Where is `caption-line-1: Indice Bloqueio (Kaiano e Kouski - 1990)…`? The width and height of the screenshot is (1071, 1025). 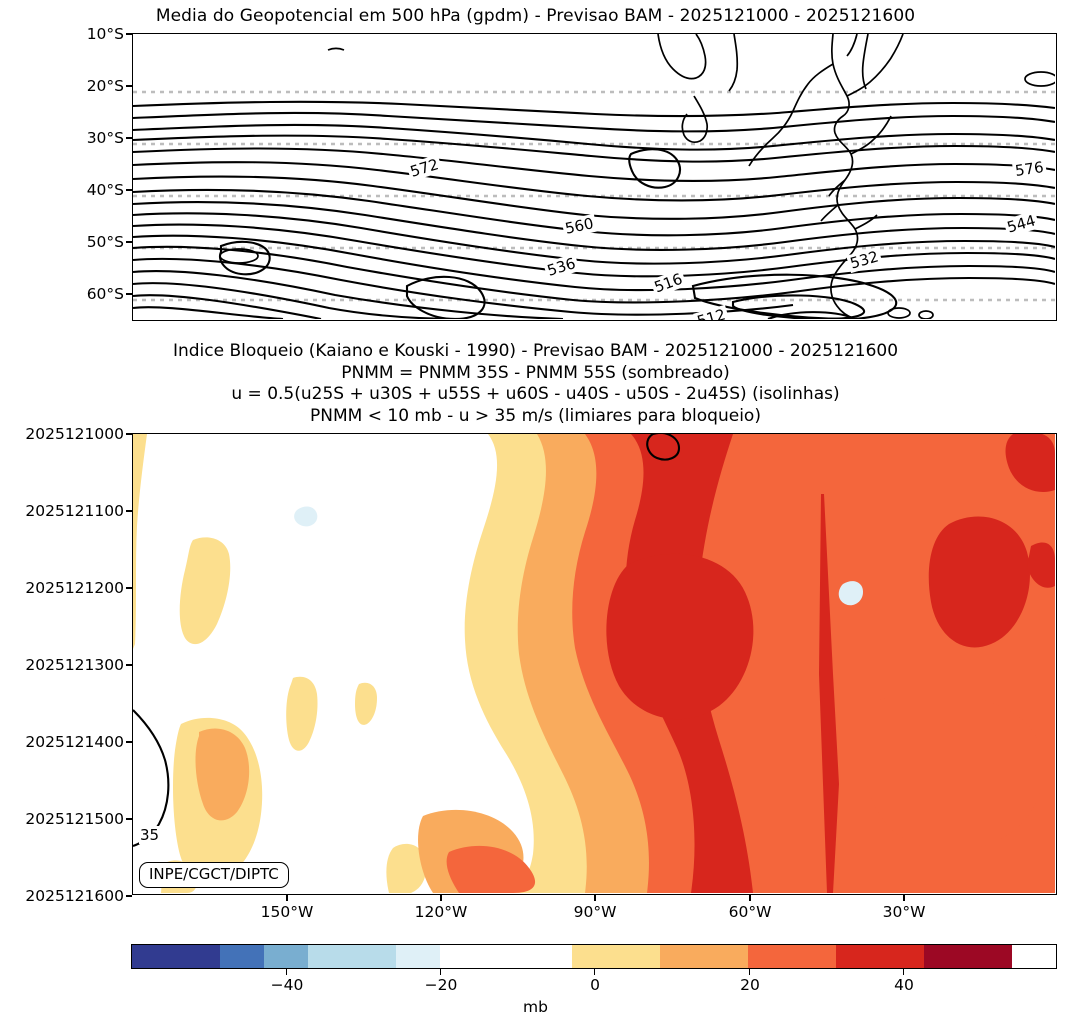
caption-line-1: Indice Bloqueio (Kaiano e Kouski - 1990)… is located at coordinates (535, 351).